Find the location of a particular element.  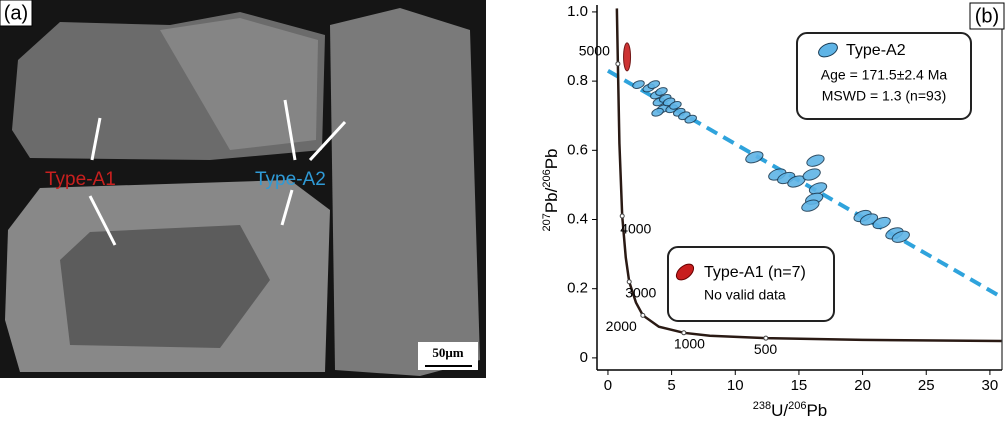

y-tick-label: 1.0 is located at coordinates (577, 11).